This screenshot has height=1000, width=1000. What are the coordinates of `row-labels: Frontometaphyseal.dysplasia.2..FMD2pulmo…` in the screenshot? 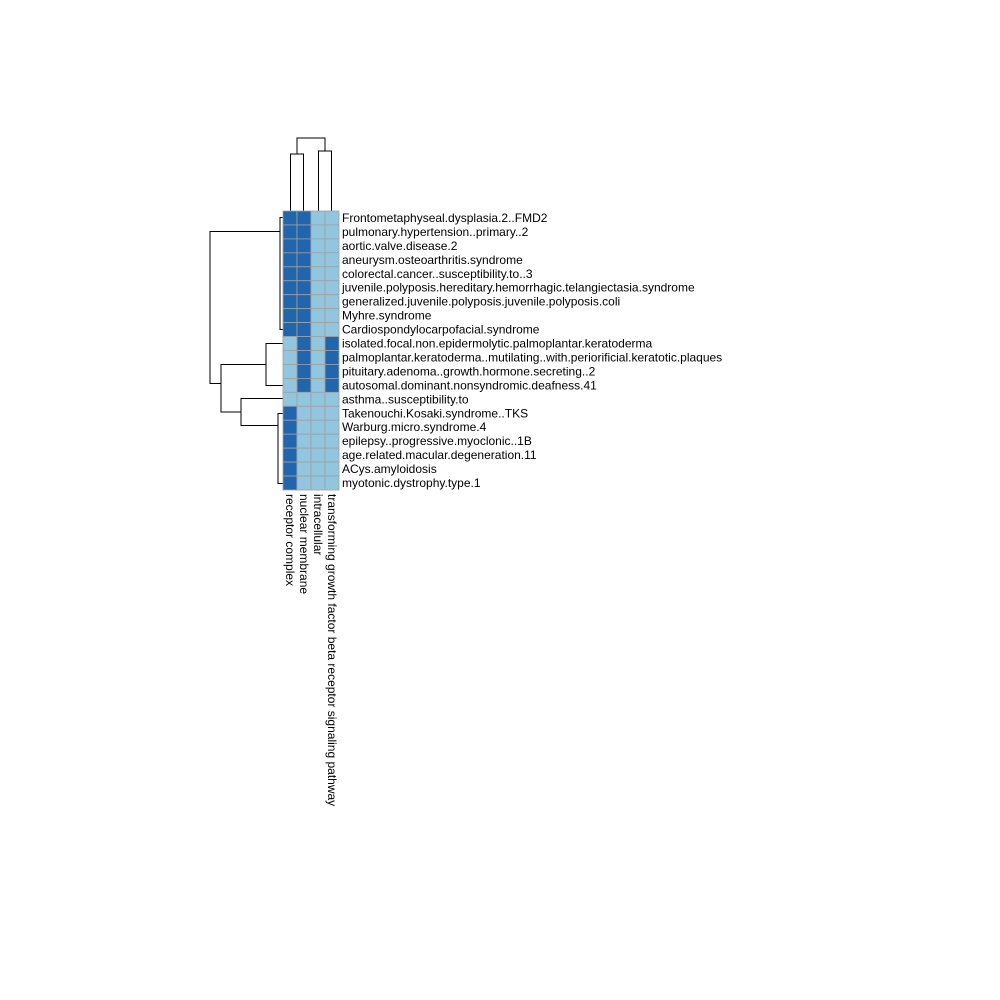 It's located at (531, 350).